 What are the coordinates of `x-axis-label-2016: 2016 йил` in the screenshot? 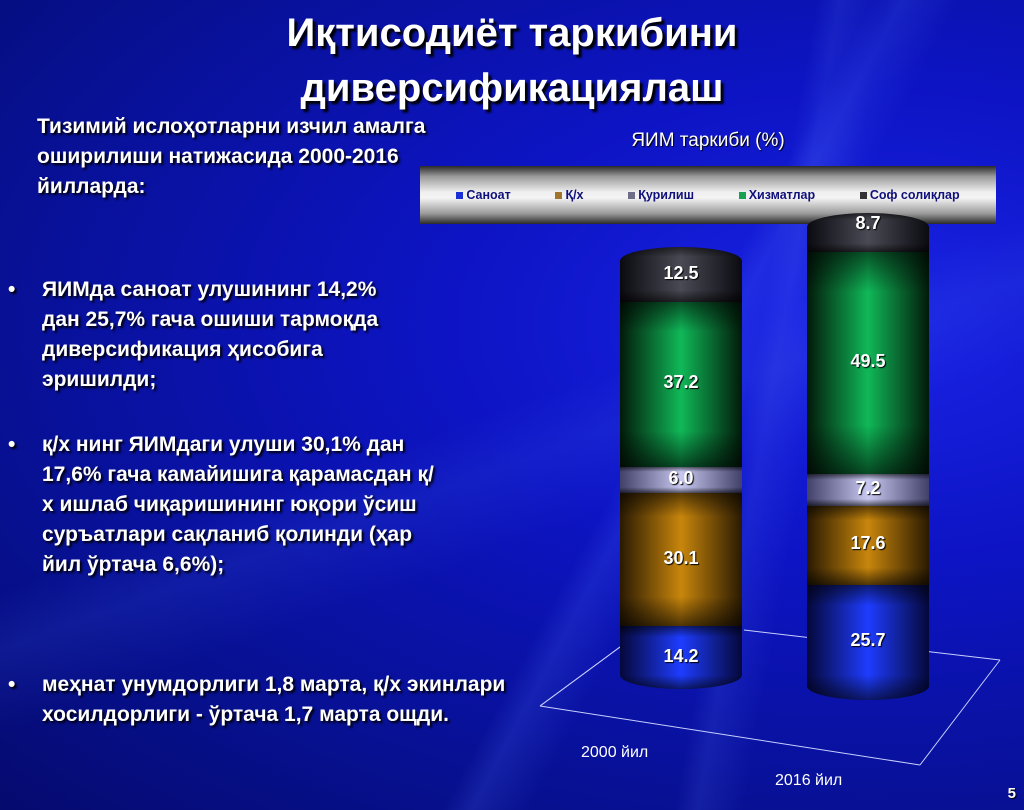 It's located at (809, 780).